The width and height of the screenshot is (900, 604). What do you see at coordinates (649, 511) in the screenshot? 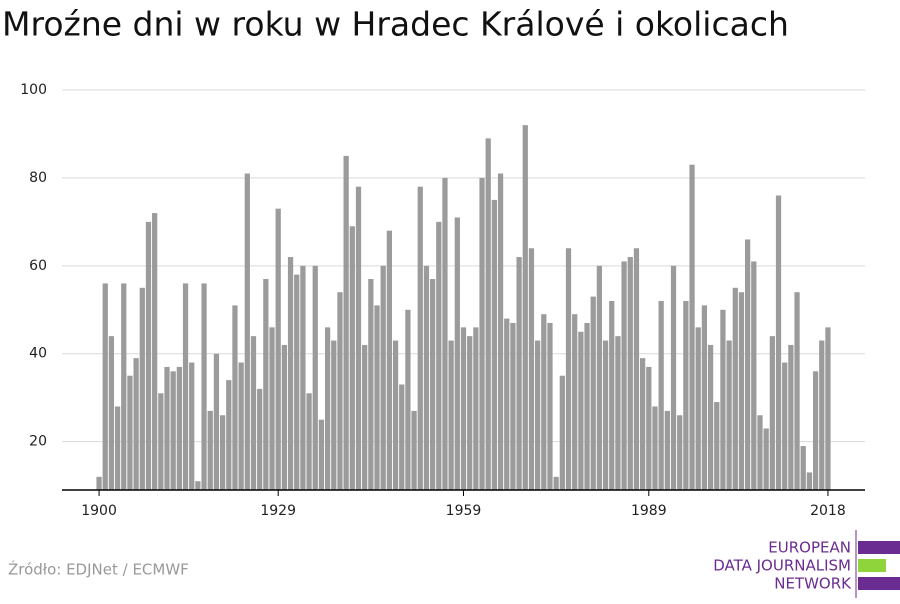
I see `x-tick-label: 1989` at bounding box center [649, 511].